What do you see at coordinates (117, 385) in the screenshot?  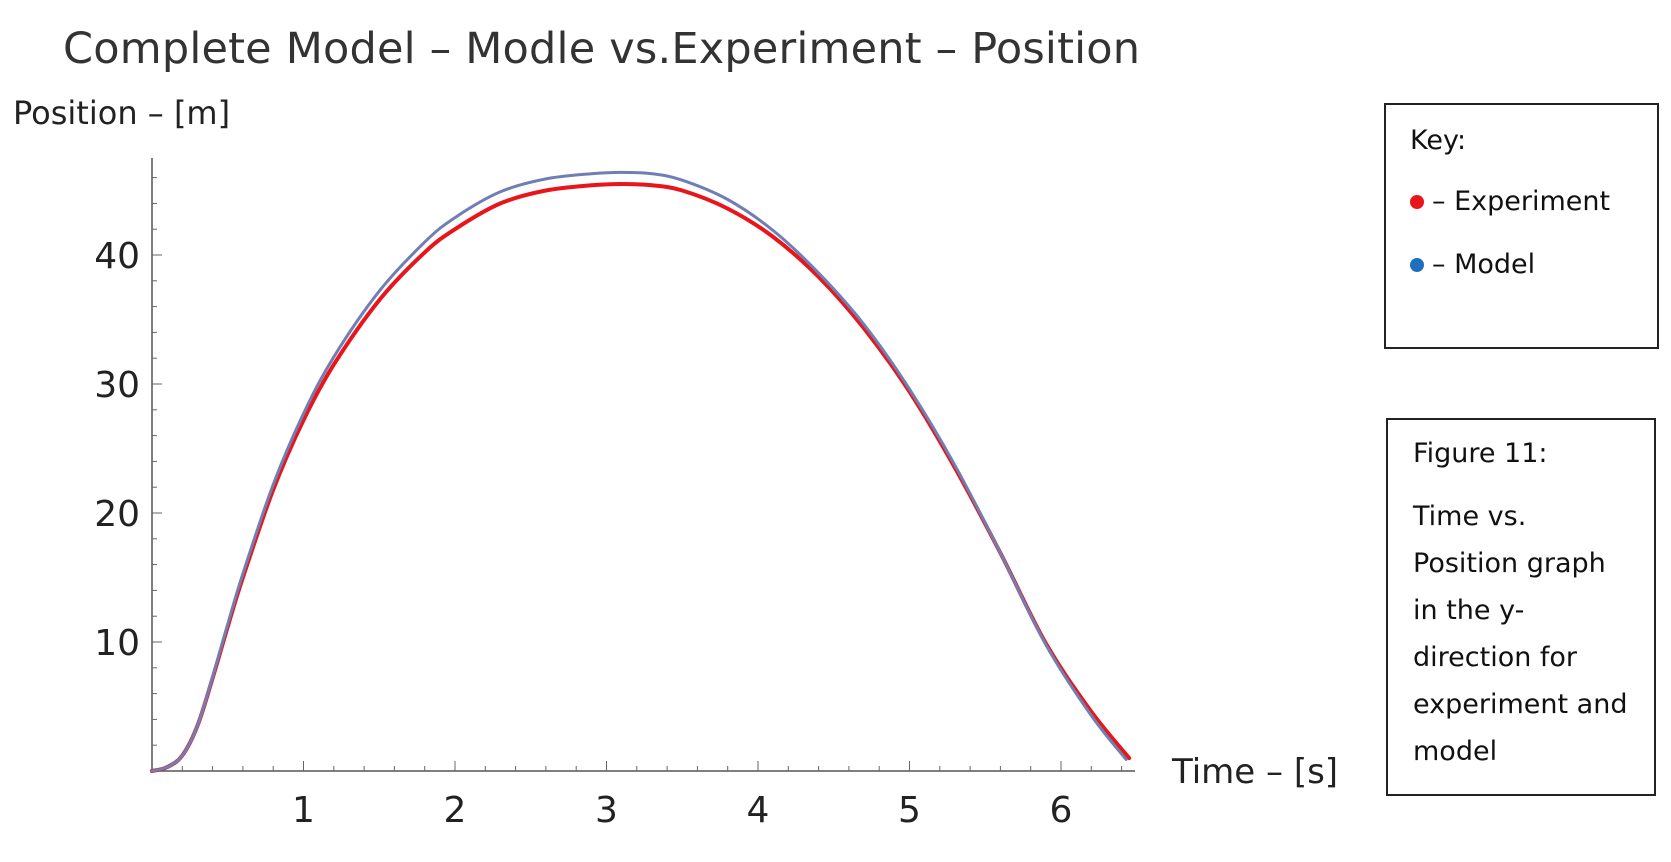 I see `y-tick-label: 30` at bounding box center [117, 385].